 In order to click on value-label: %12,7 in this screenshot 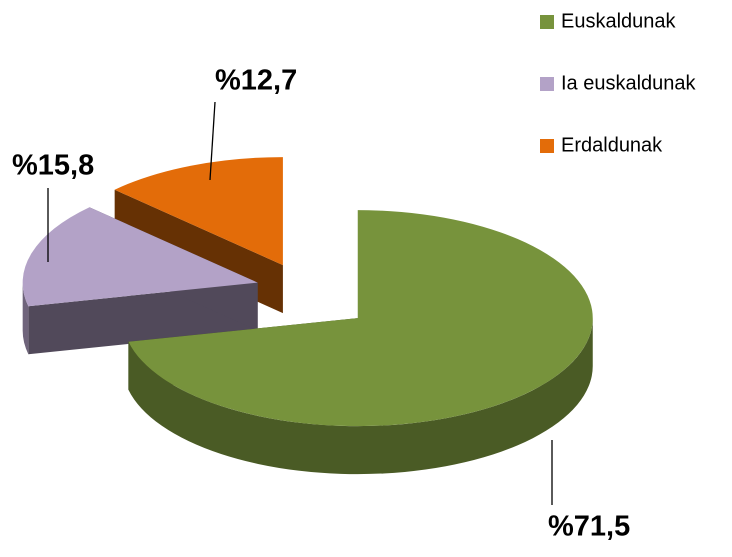, I will do `click(256, 81)`.